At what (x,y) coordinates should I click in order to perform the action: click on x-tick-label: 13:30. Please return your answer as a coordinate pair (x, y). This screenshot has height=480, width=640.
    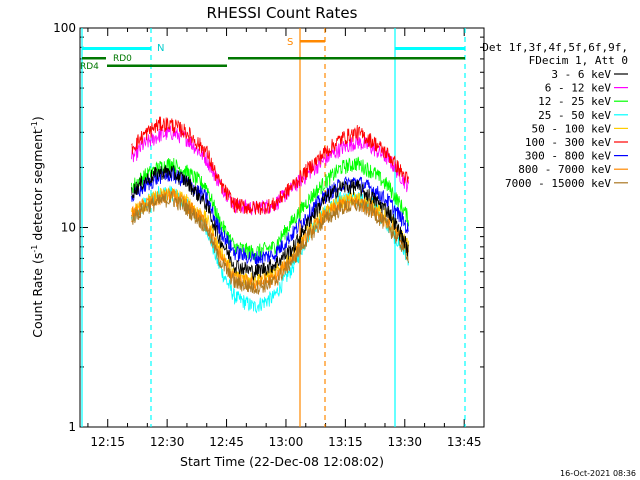
    Looking at the image, I should click on (404, 442).